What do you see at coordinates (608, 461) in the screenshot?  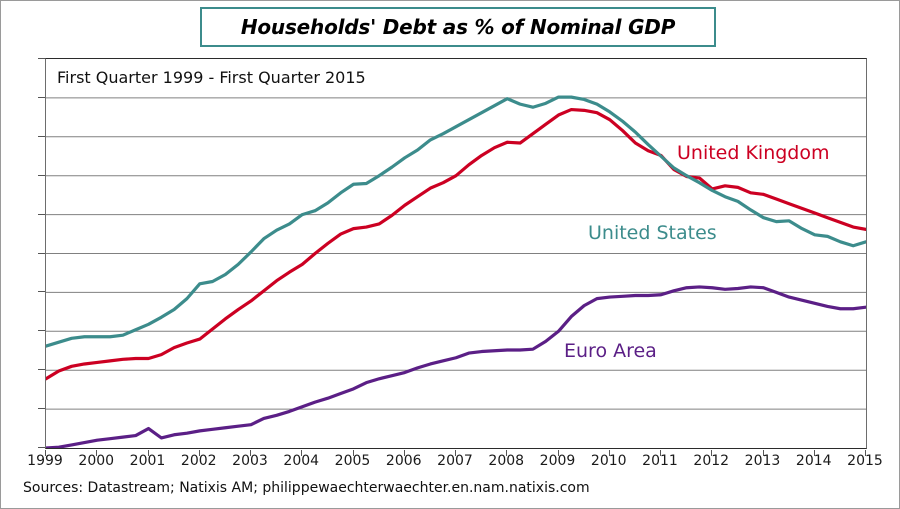 I see `x-axis-tick-label: 2010` at bounding box center [608, 461].